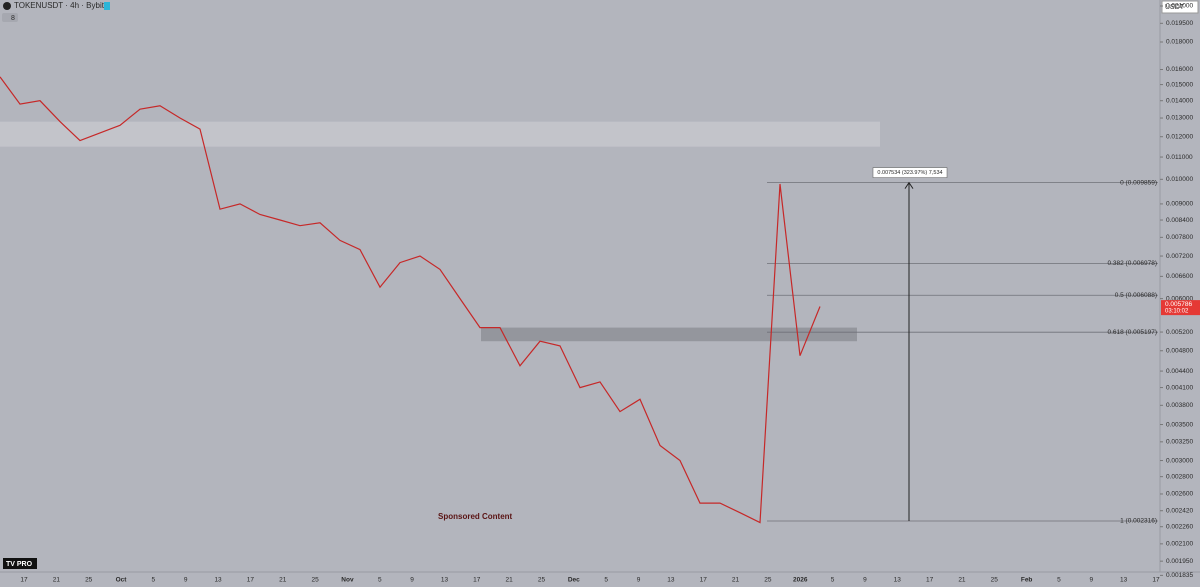 This screenshot has width=1200, height=587. Describe the element at coordinates (1179, 100) in the screenshot. I see `y-tick-label: 0.014000` at that location.